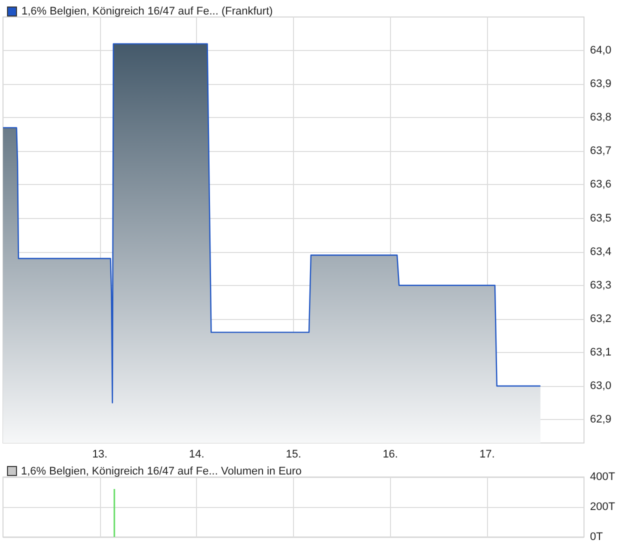 This screenshot has width=620, height=546. What do you see at coordinates (487, 454) in the screenshot?
I see `x-tick-label: 17.` at bounding box center [487, 454].